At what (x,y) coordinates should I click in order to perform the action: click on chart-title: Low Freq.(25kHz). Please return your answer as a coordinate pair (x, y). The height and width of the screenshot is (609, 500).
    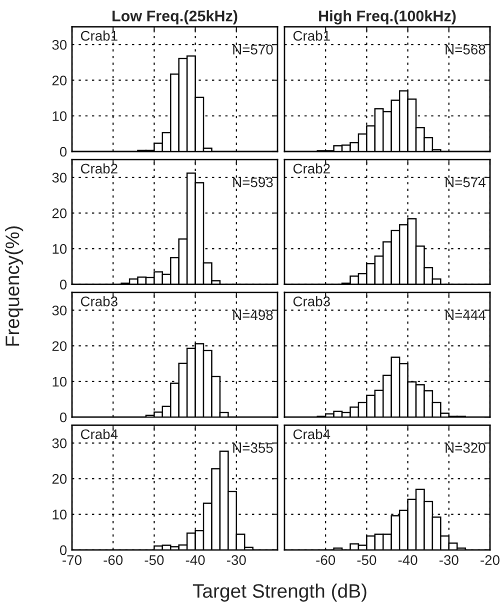
    Looking at the image, I should click on (175, 17).